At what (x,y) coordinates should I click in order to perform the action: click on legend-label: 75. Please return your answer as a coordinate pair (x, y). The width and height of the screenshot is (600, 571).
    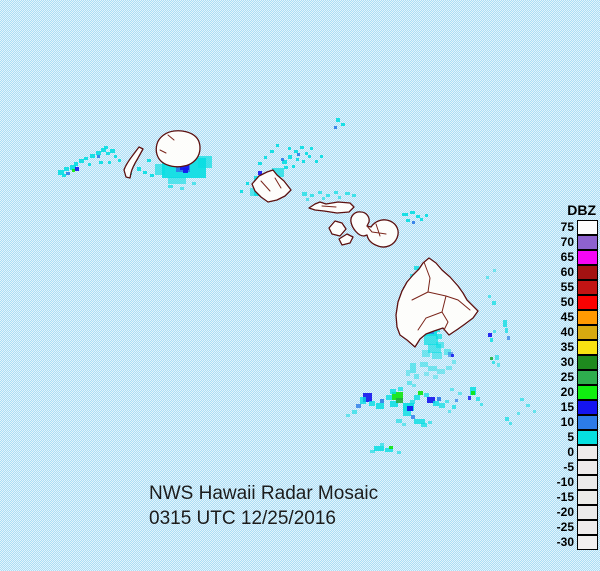
    Looking at the image, I should click on (567, 227).